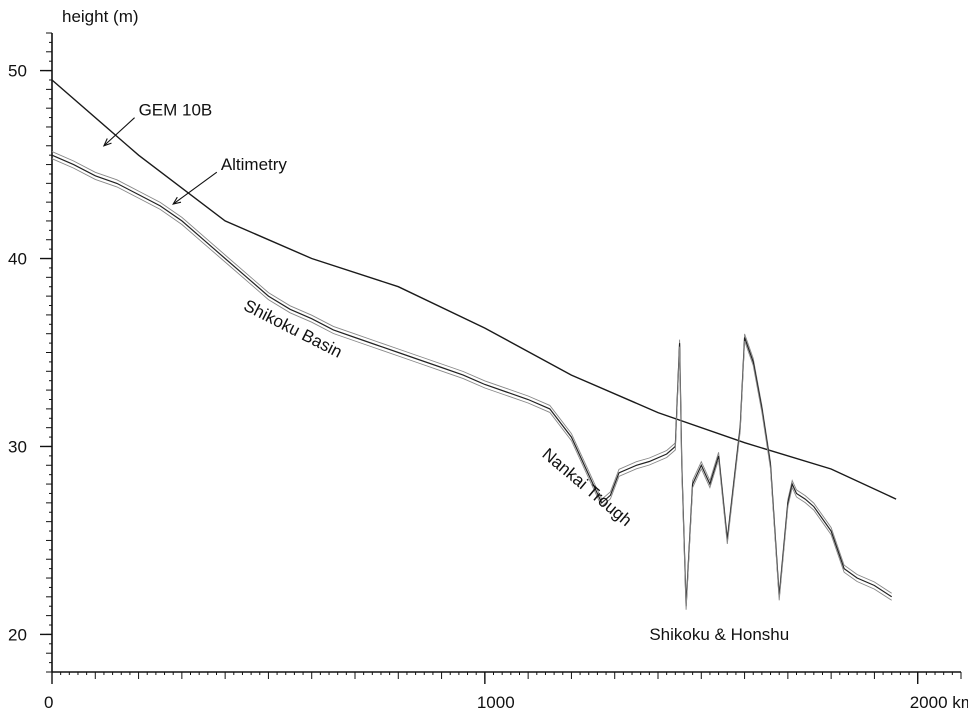 The image size is (968, 720). Describe the element at coordinates (100, 16) in the screenshot. I see `y-axis-title: height (m)` at that location.